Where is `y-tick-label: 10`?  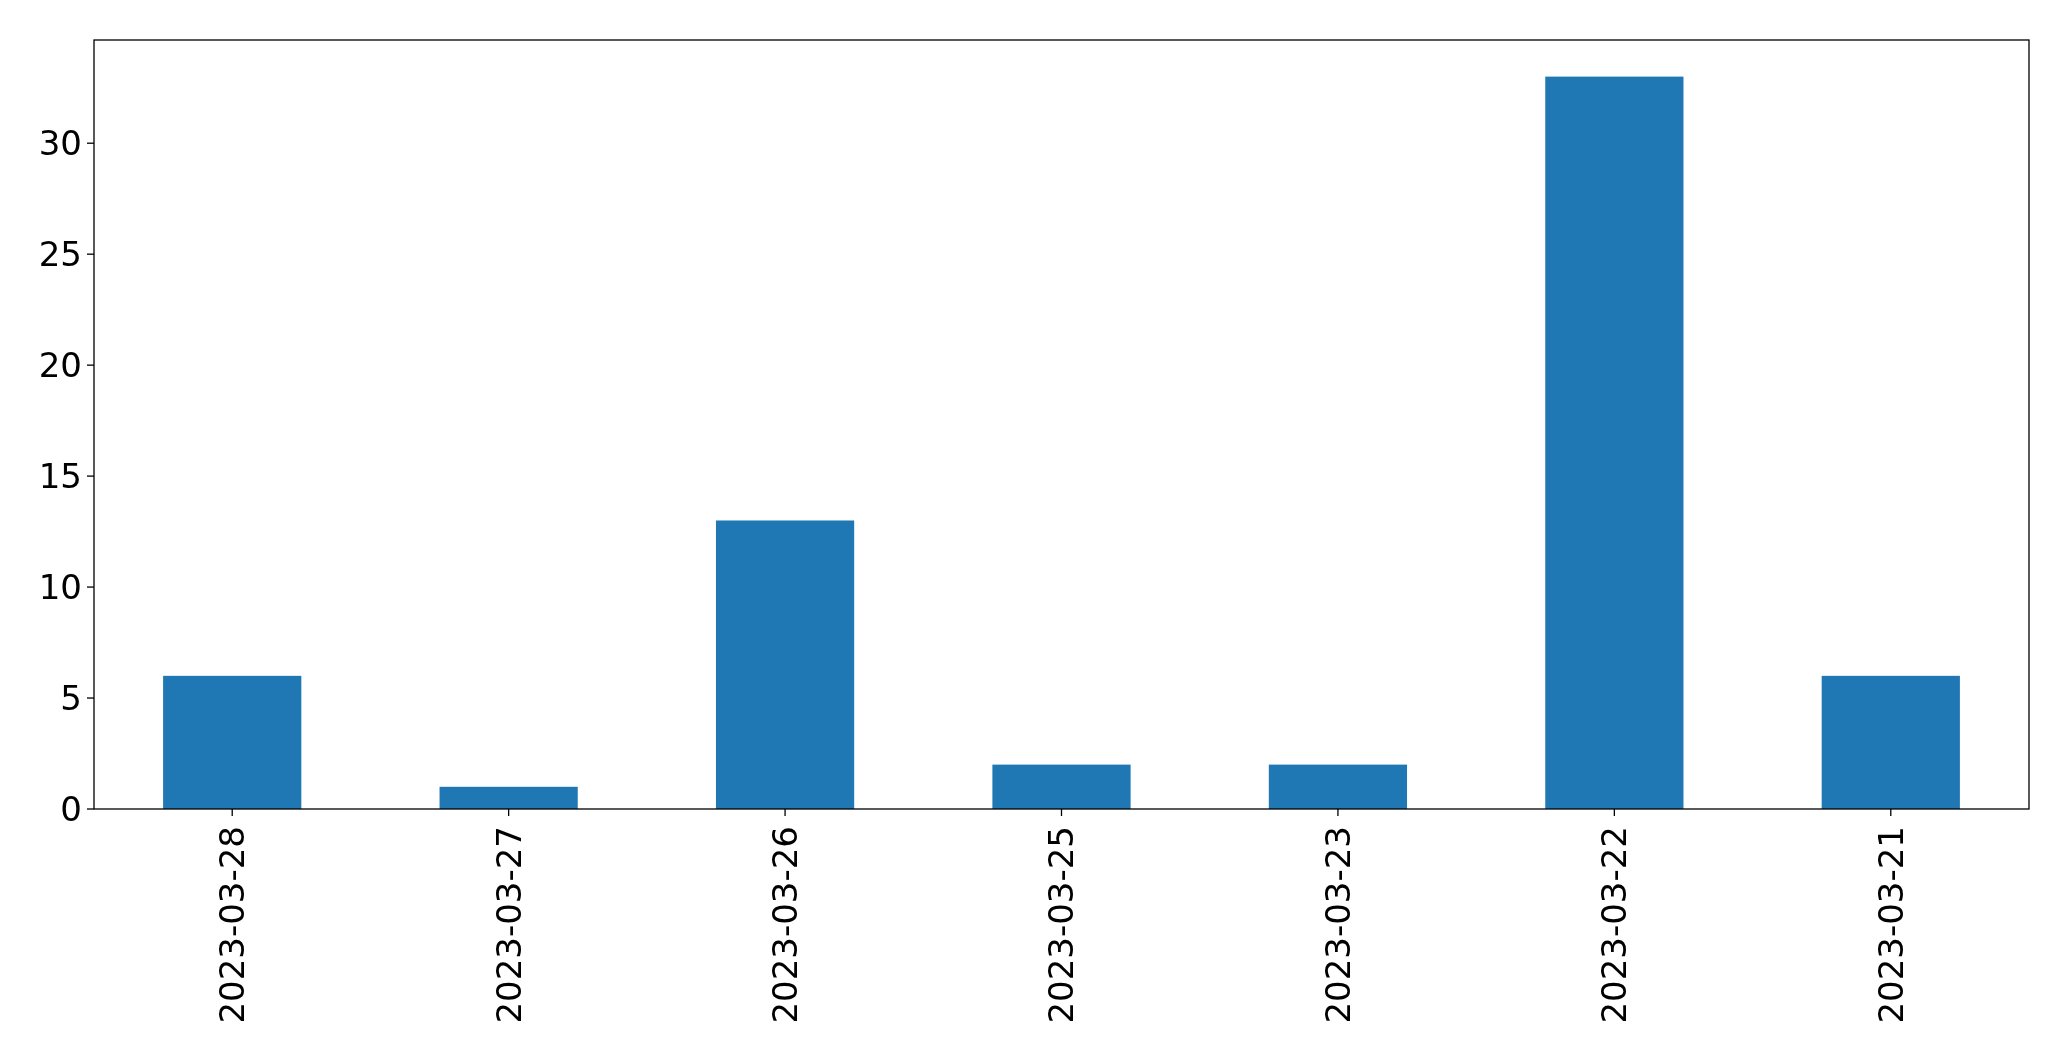 y-tick-label: 10 is located at coordinates (60, 586).